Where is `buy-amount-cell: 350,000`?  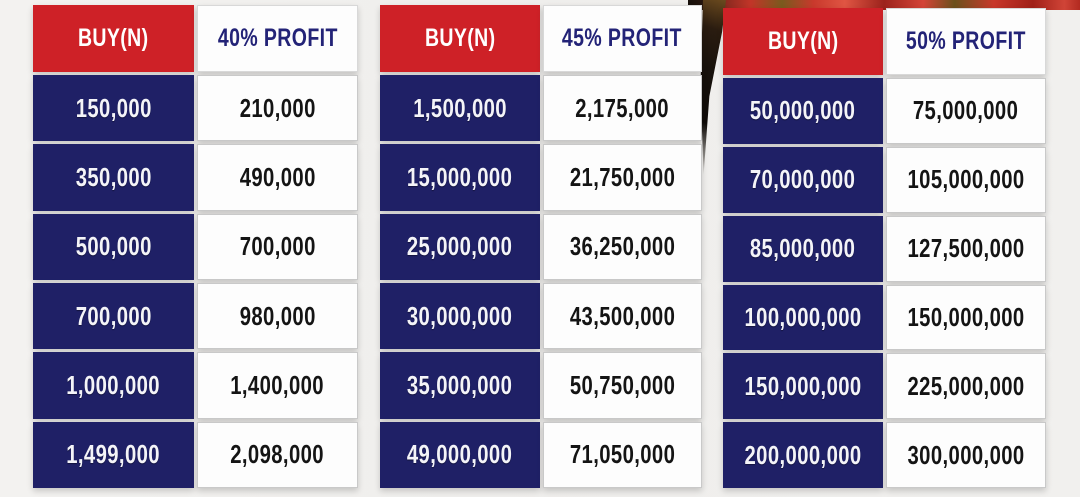
buy-amount-cell: 350,000 is located at coordinates (113, 177).